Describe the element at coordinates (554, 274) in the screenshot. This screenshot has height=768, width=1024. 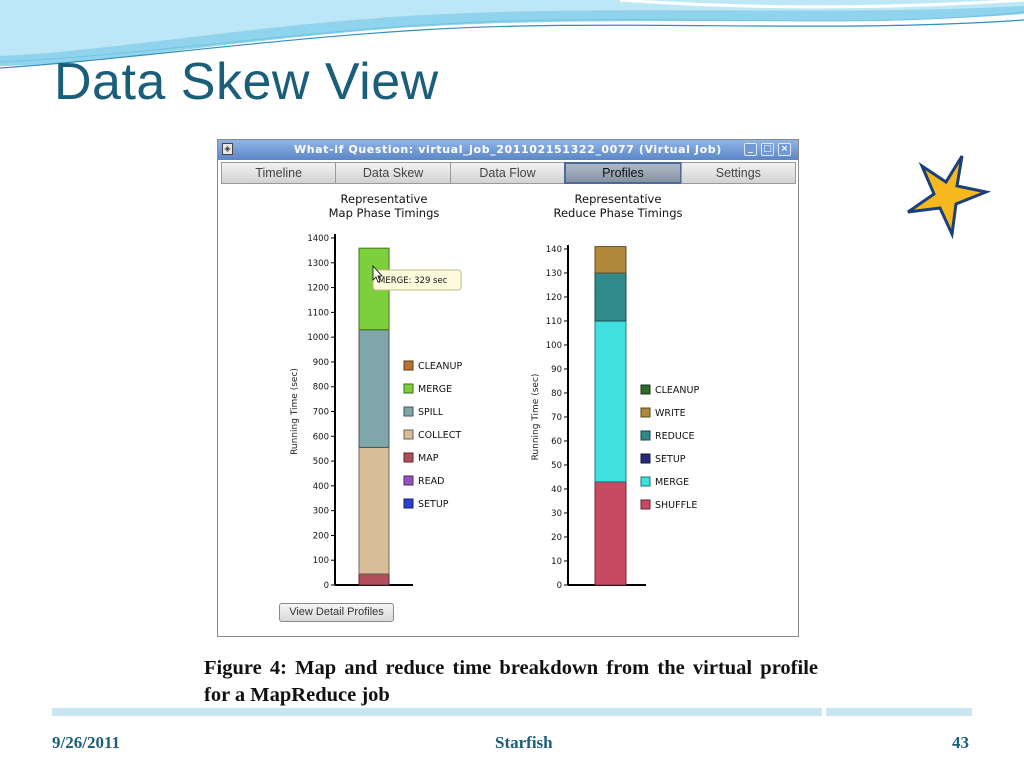
I see `reduce-y-tick-label: 130` at that location.